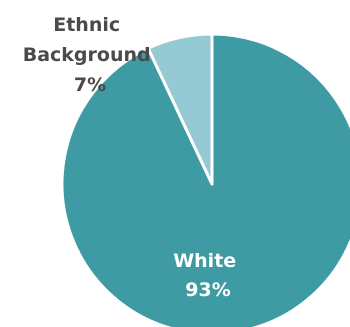  I want to click on slice-name-ethnic-line1: Ethnic, so click(86, 25).